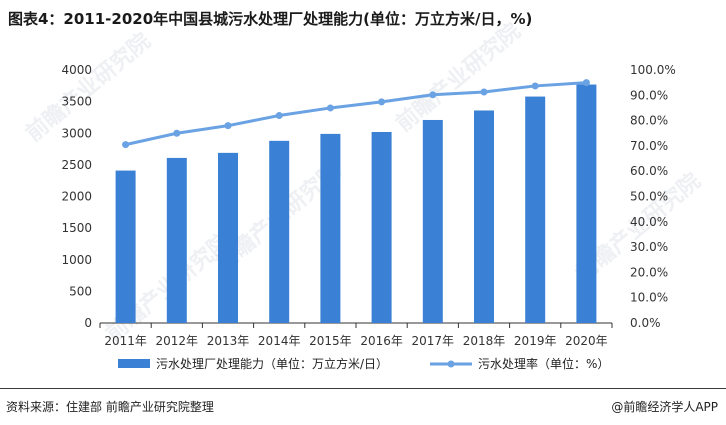  Describe the element at coordinates (356, 114) in the screenshot. I see `line-series` at that location.